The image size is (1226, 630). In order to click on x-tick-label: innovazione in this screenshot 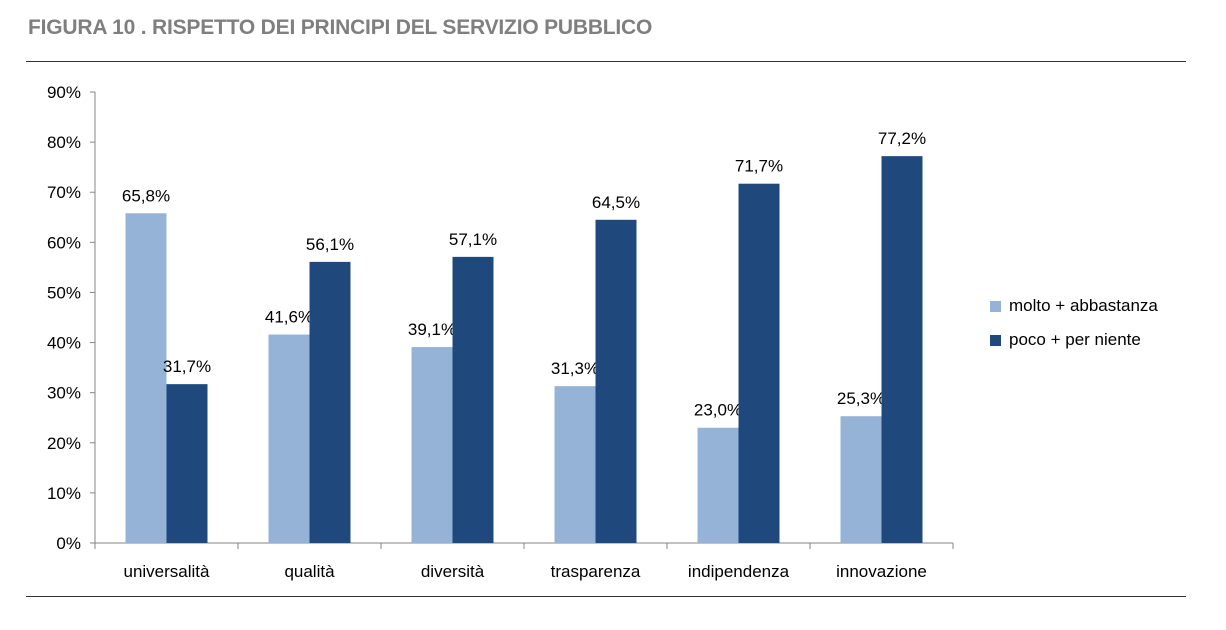, I will do `click(881, 571)`.